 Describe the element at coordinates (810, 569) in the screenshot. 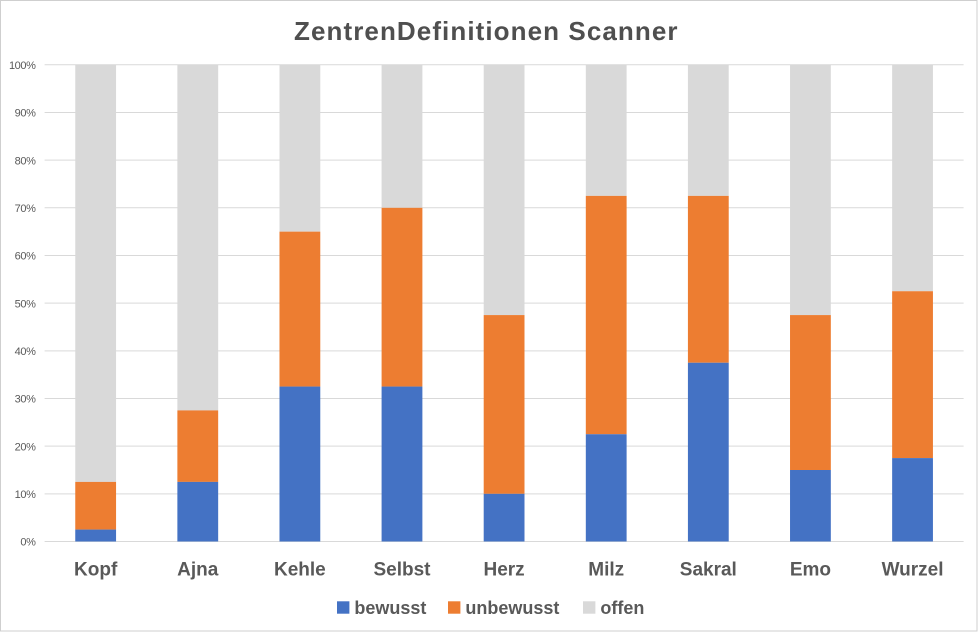

I see `svg-text: Emo` at that location.